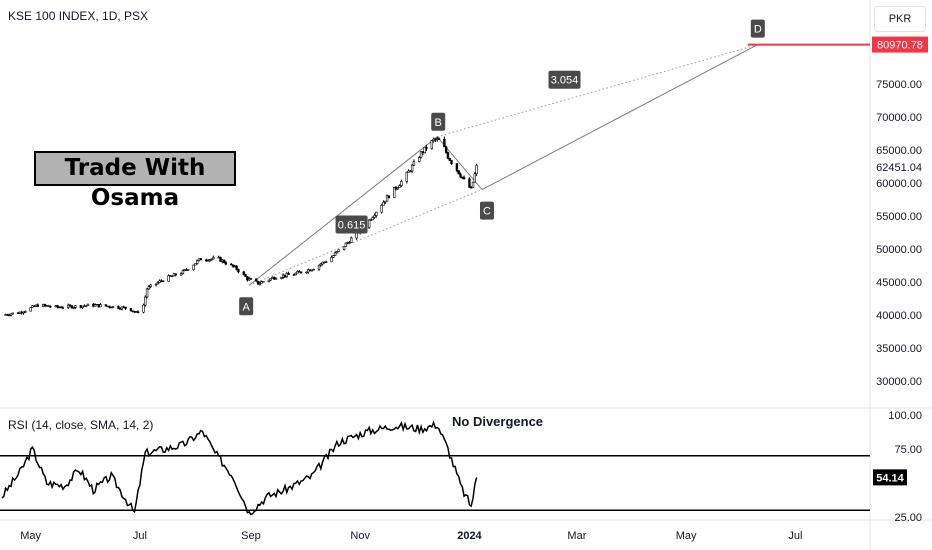 The width and height of the screenshot is (932, 550). What do you see at coordinates (899, 184) in the screenshot?
I see `price-tick-label: 60000.00` at bounding box center [899, 184].